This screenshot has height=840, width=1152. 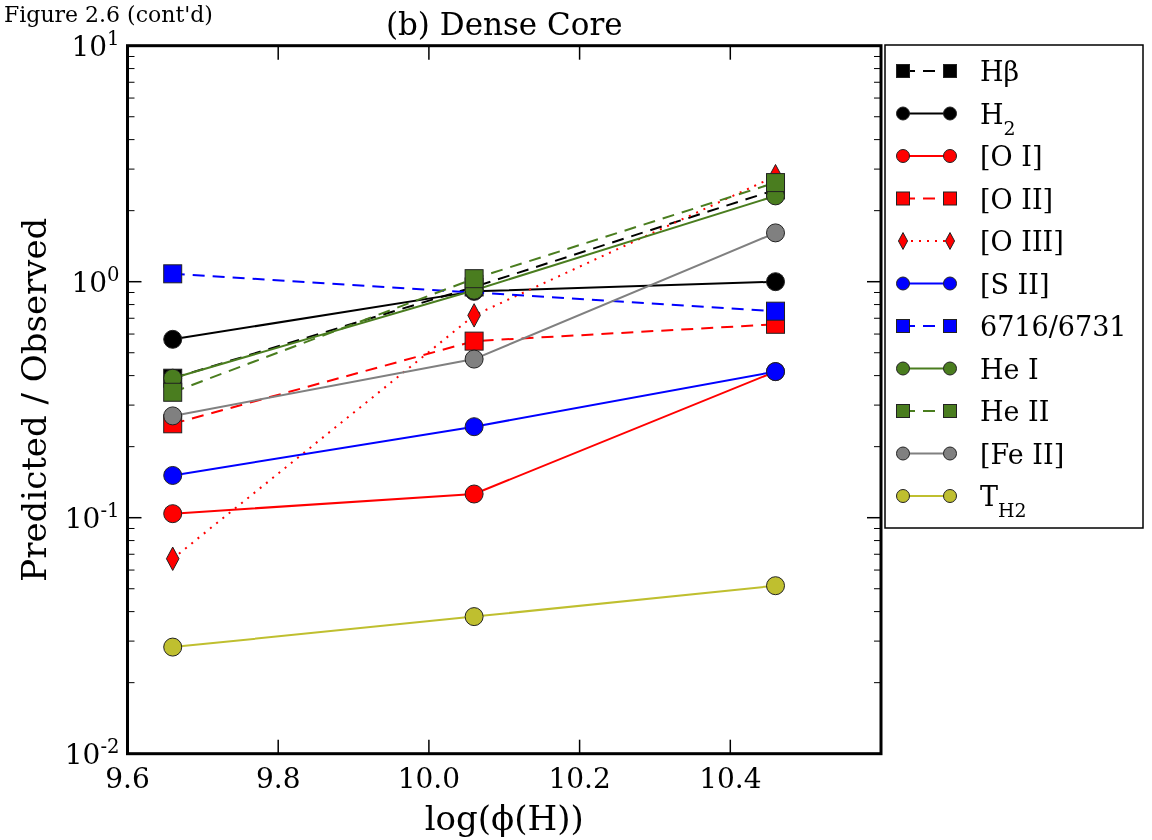 What do you see at coordinates (108, 14) in the screenshot?
I see `caption: Figure 2.6 (cont'd)` at bounding box center [108, 14].